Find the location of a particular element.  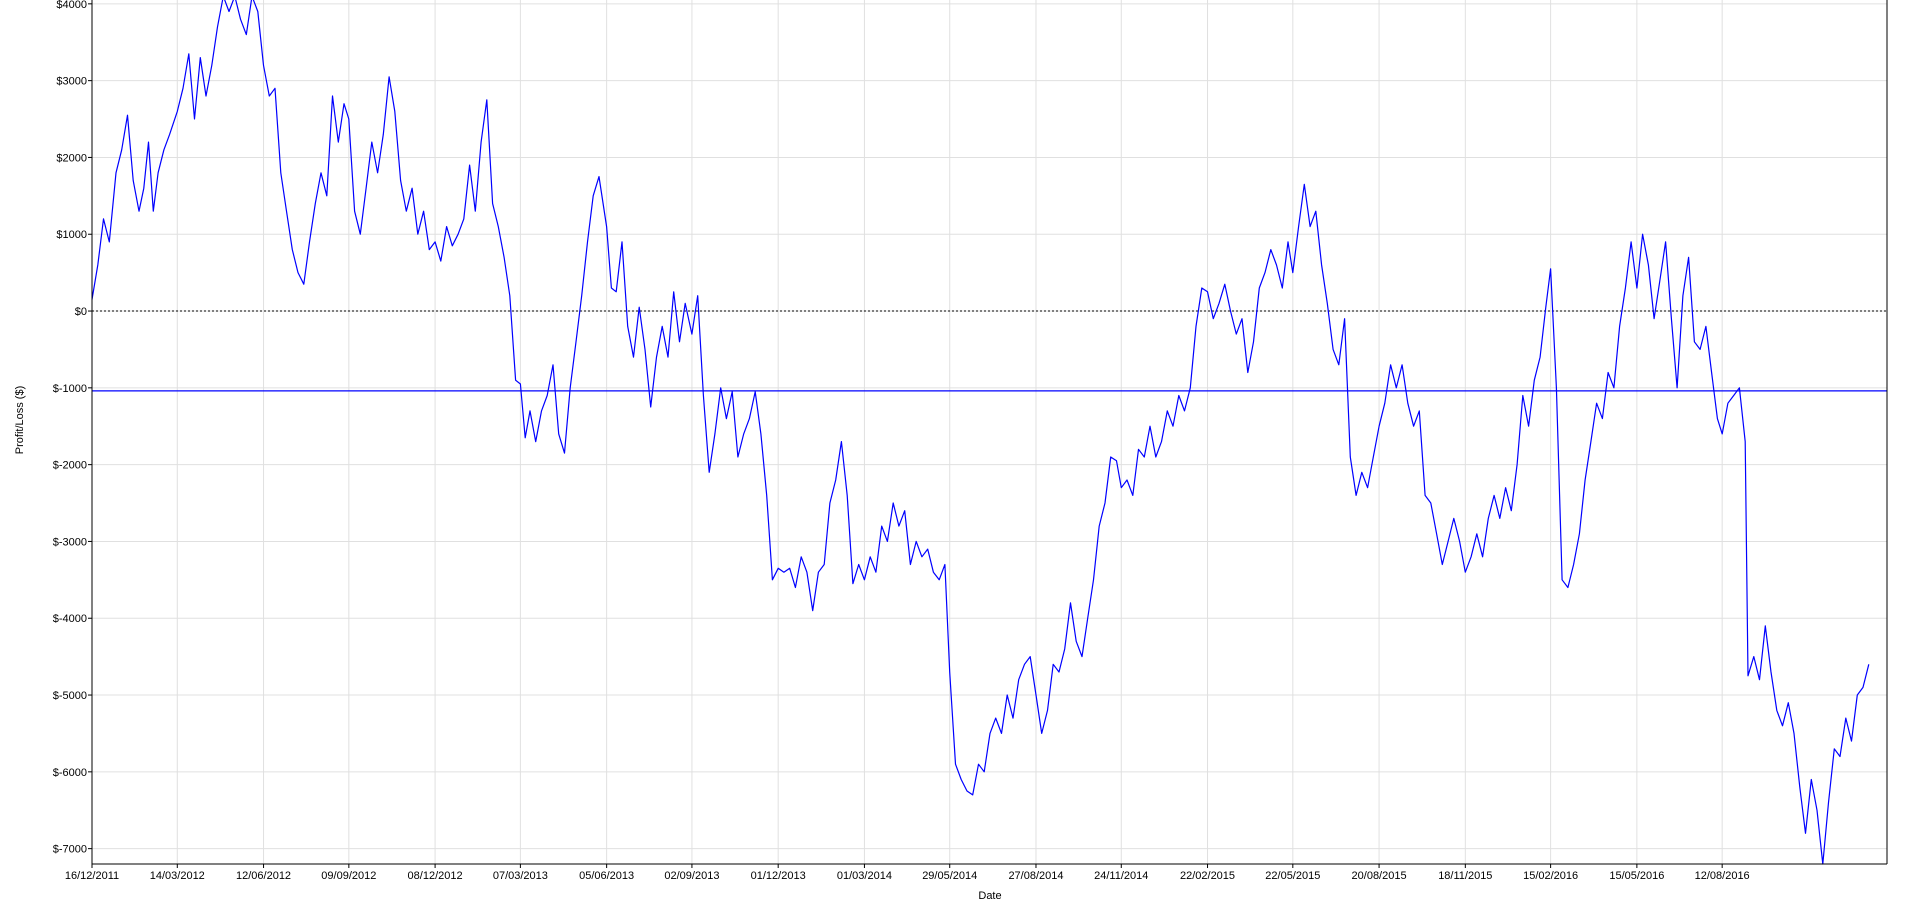

x-tick-label: 22/05/2015 is located at coordinates (1292, 876).